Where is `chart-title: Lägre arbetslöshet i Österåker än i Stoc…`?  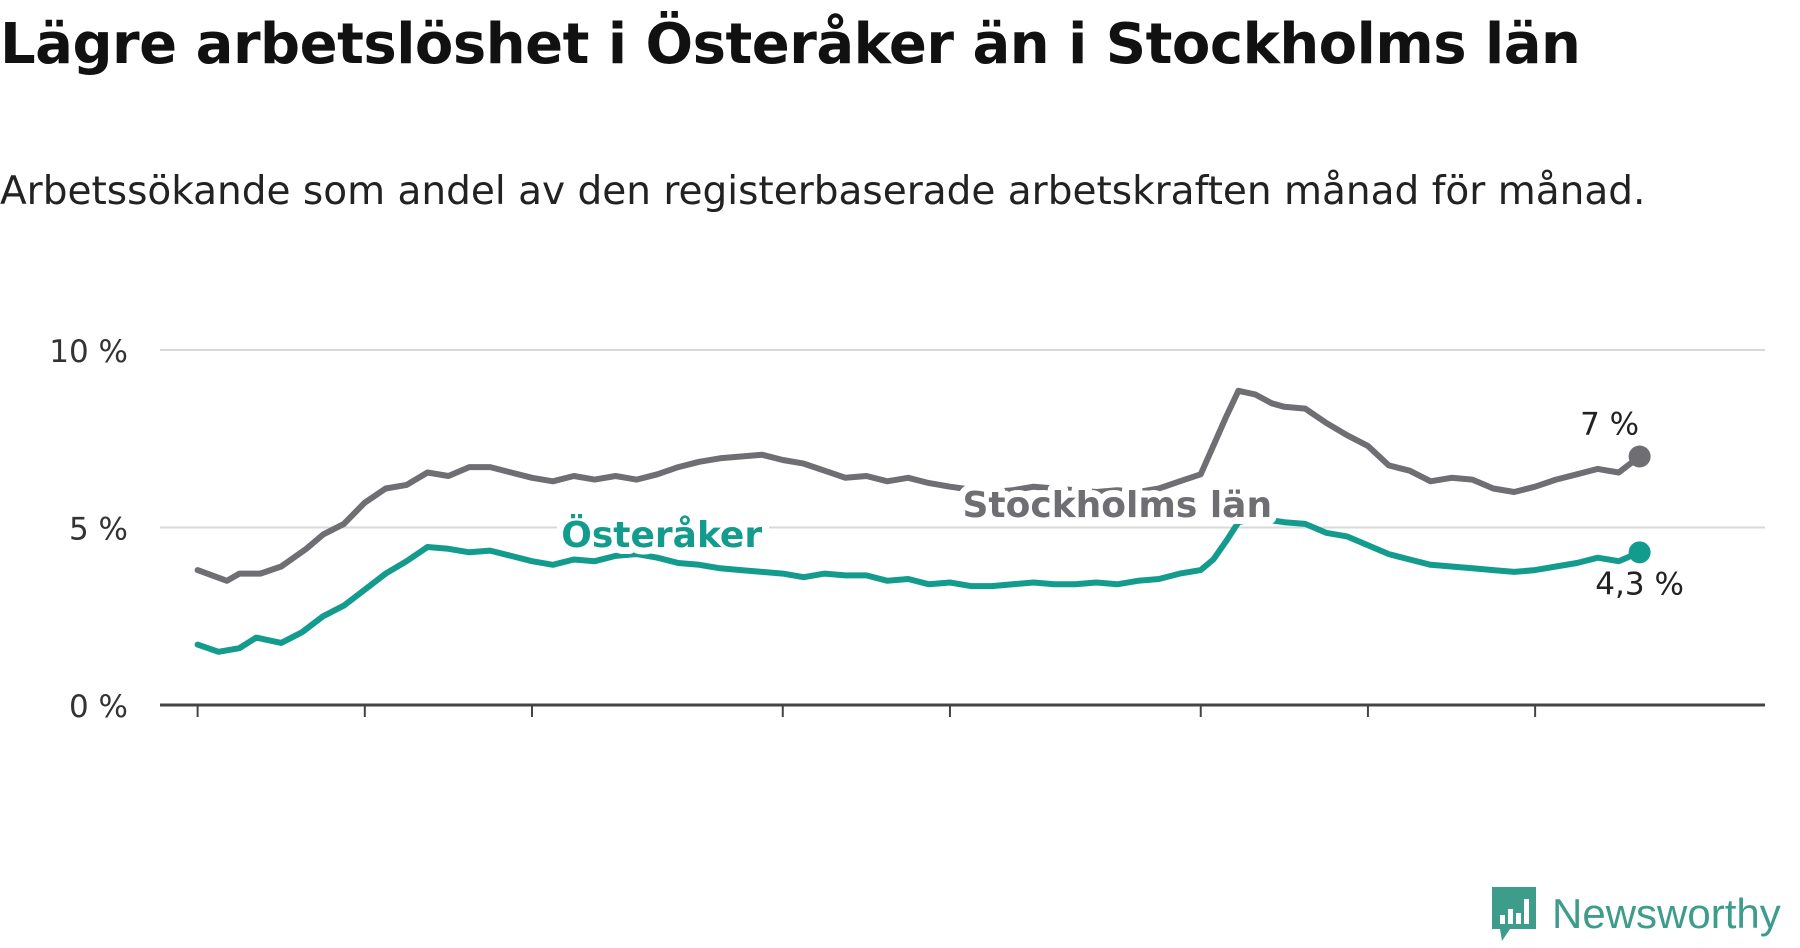
chart-title: Lägre arbetslöshet i Österåker än i Stoc… is located at coordinates (790, 44).